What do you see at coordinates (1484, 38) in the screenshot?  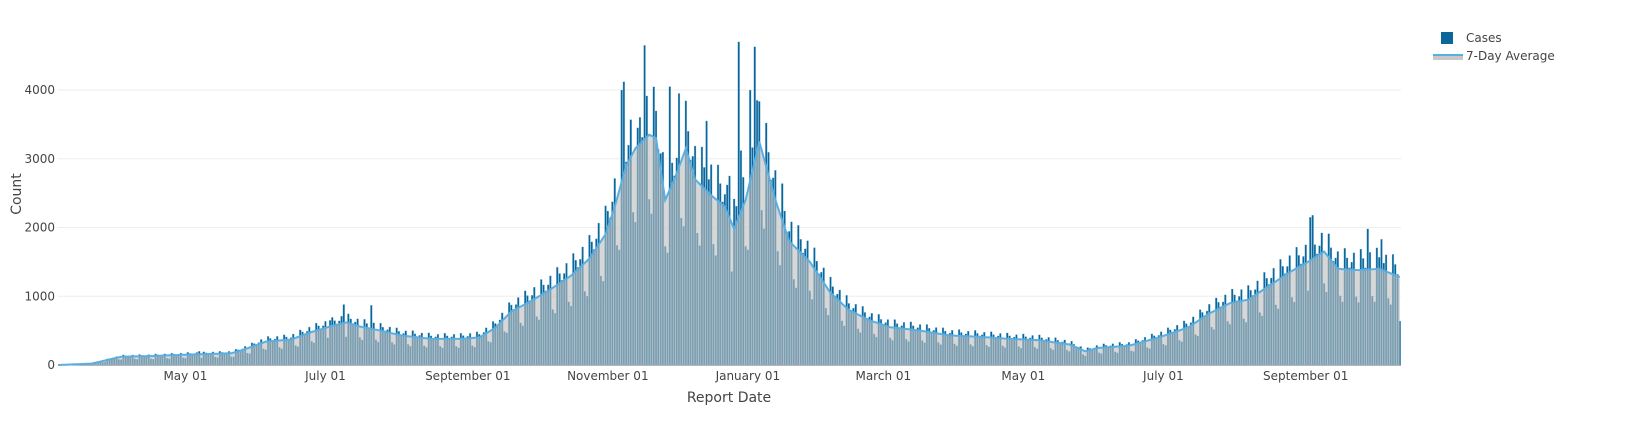 I see `legend-cases-label: Cases` at bounding box center [1484, 38].